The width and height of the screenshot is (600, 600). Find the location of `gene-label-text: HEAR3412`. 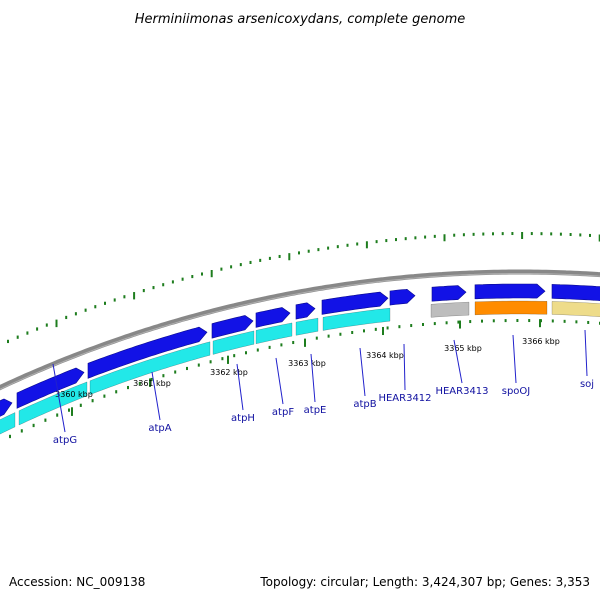

gene-label-text: HEAR3412 is located at coordinates (404, 398).